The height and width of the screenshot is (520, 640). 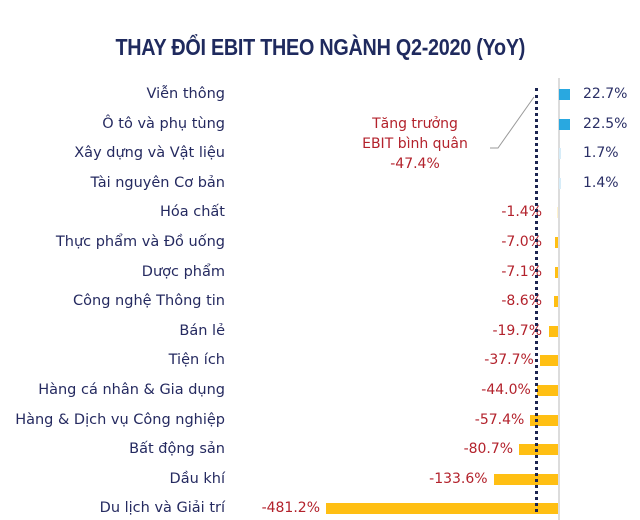 I want to click on value-label: -57.4%, so click(x=499, y=419).